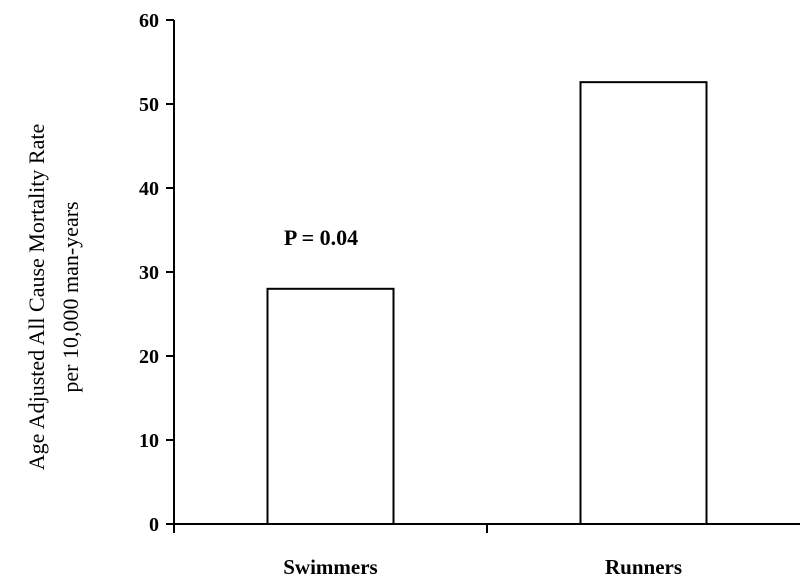 The height and width of the screenshot is (577, 800). What do you see at coordinates (149, 105) in the screenshot?
I see `y-tick-label: 50` at bounding box center [149, 105].